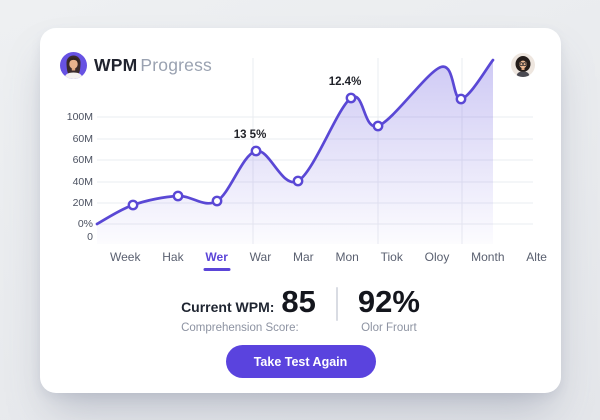 The height and width of the screenshot is (420, 600). I want to click on title-secondary: Progress, so click(176, 65).